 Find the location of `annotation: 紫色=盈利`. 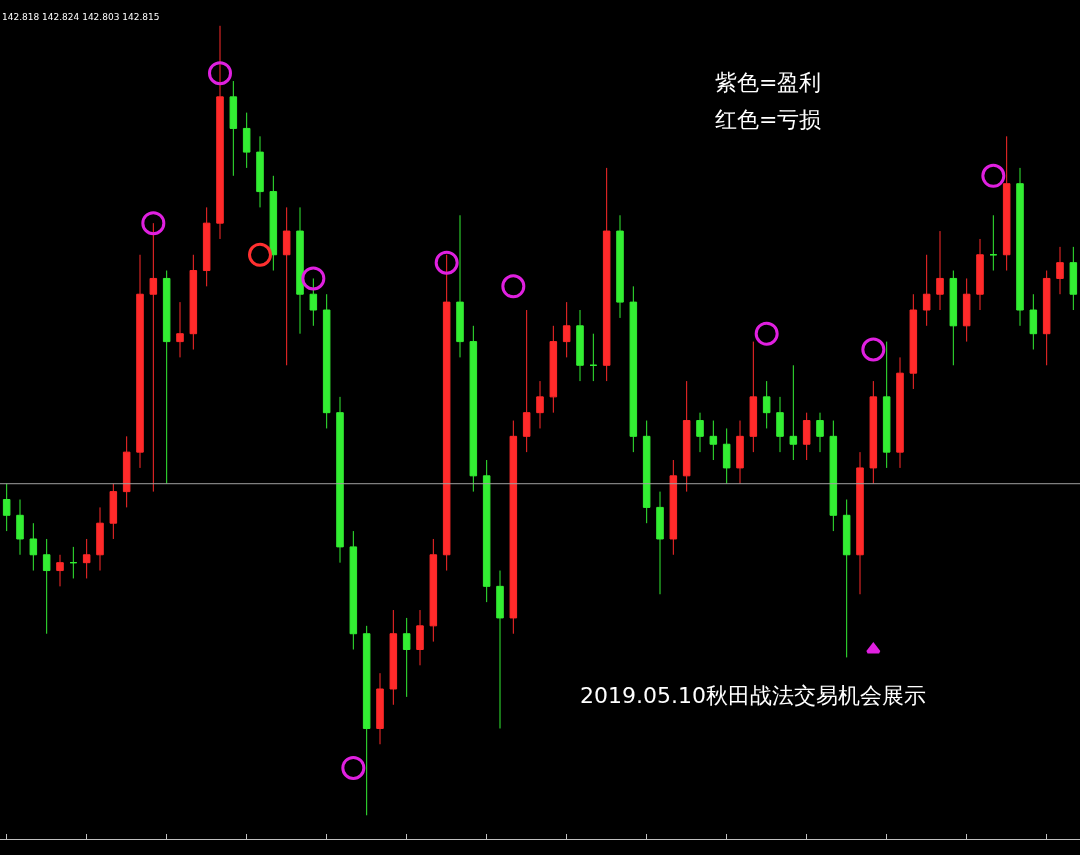

annotation: 紫色=盈利 is located at coordinates (768, 82).